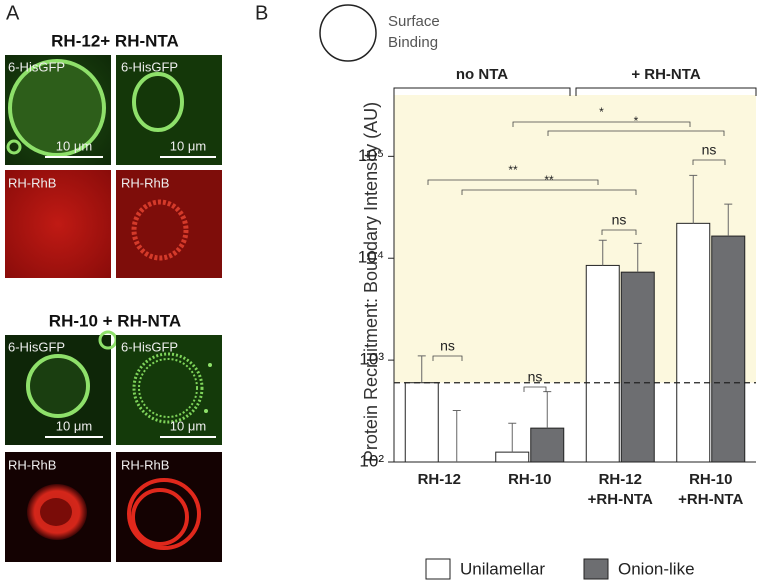 Image resolution: width=762 pixels, height=583 pixels. What do you see at coordinates (371, 359) in the screenshot?
I see `y-tick-label: 10³` at bounding box center [371, 359].